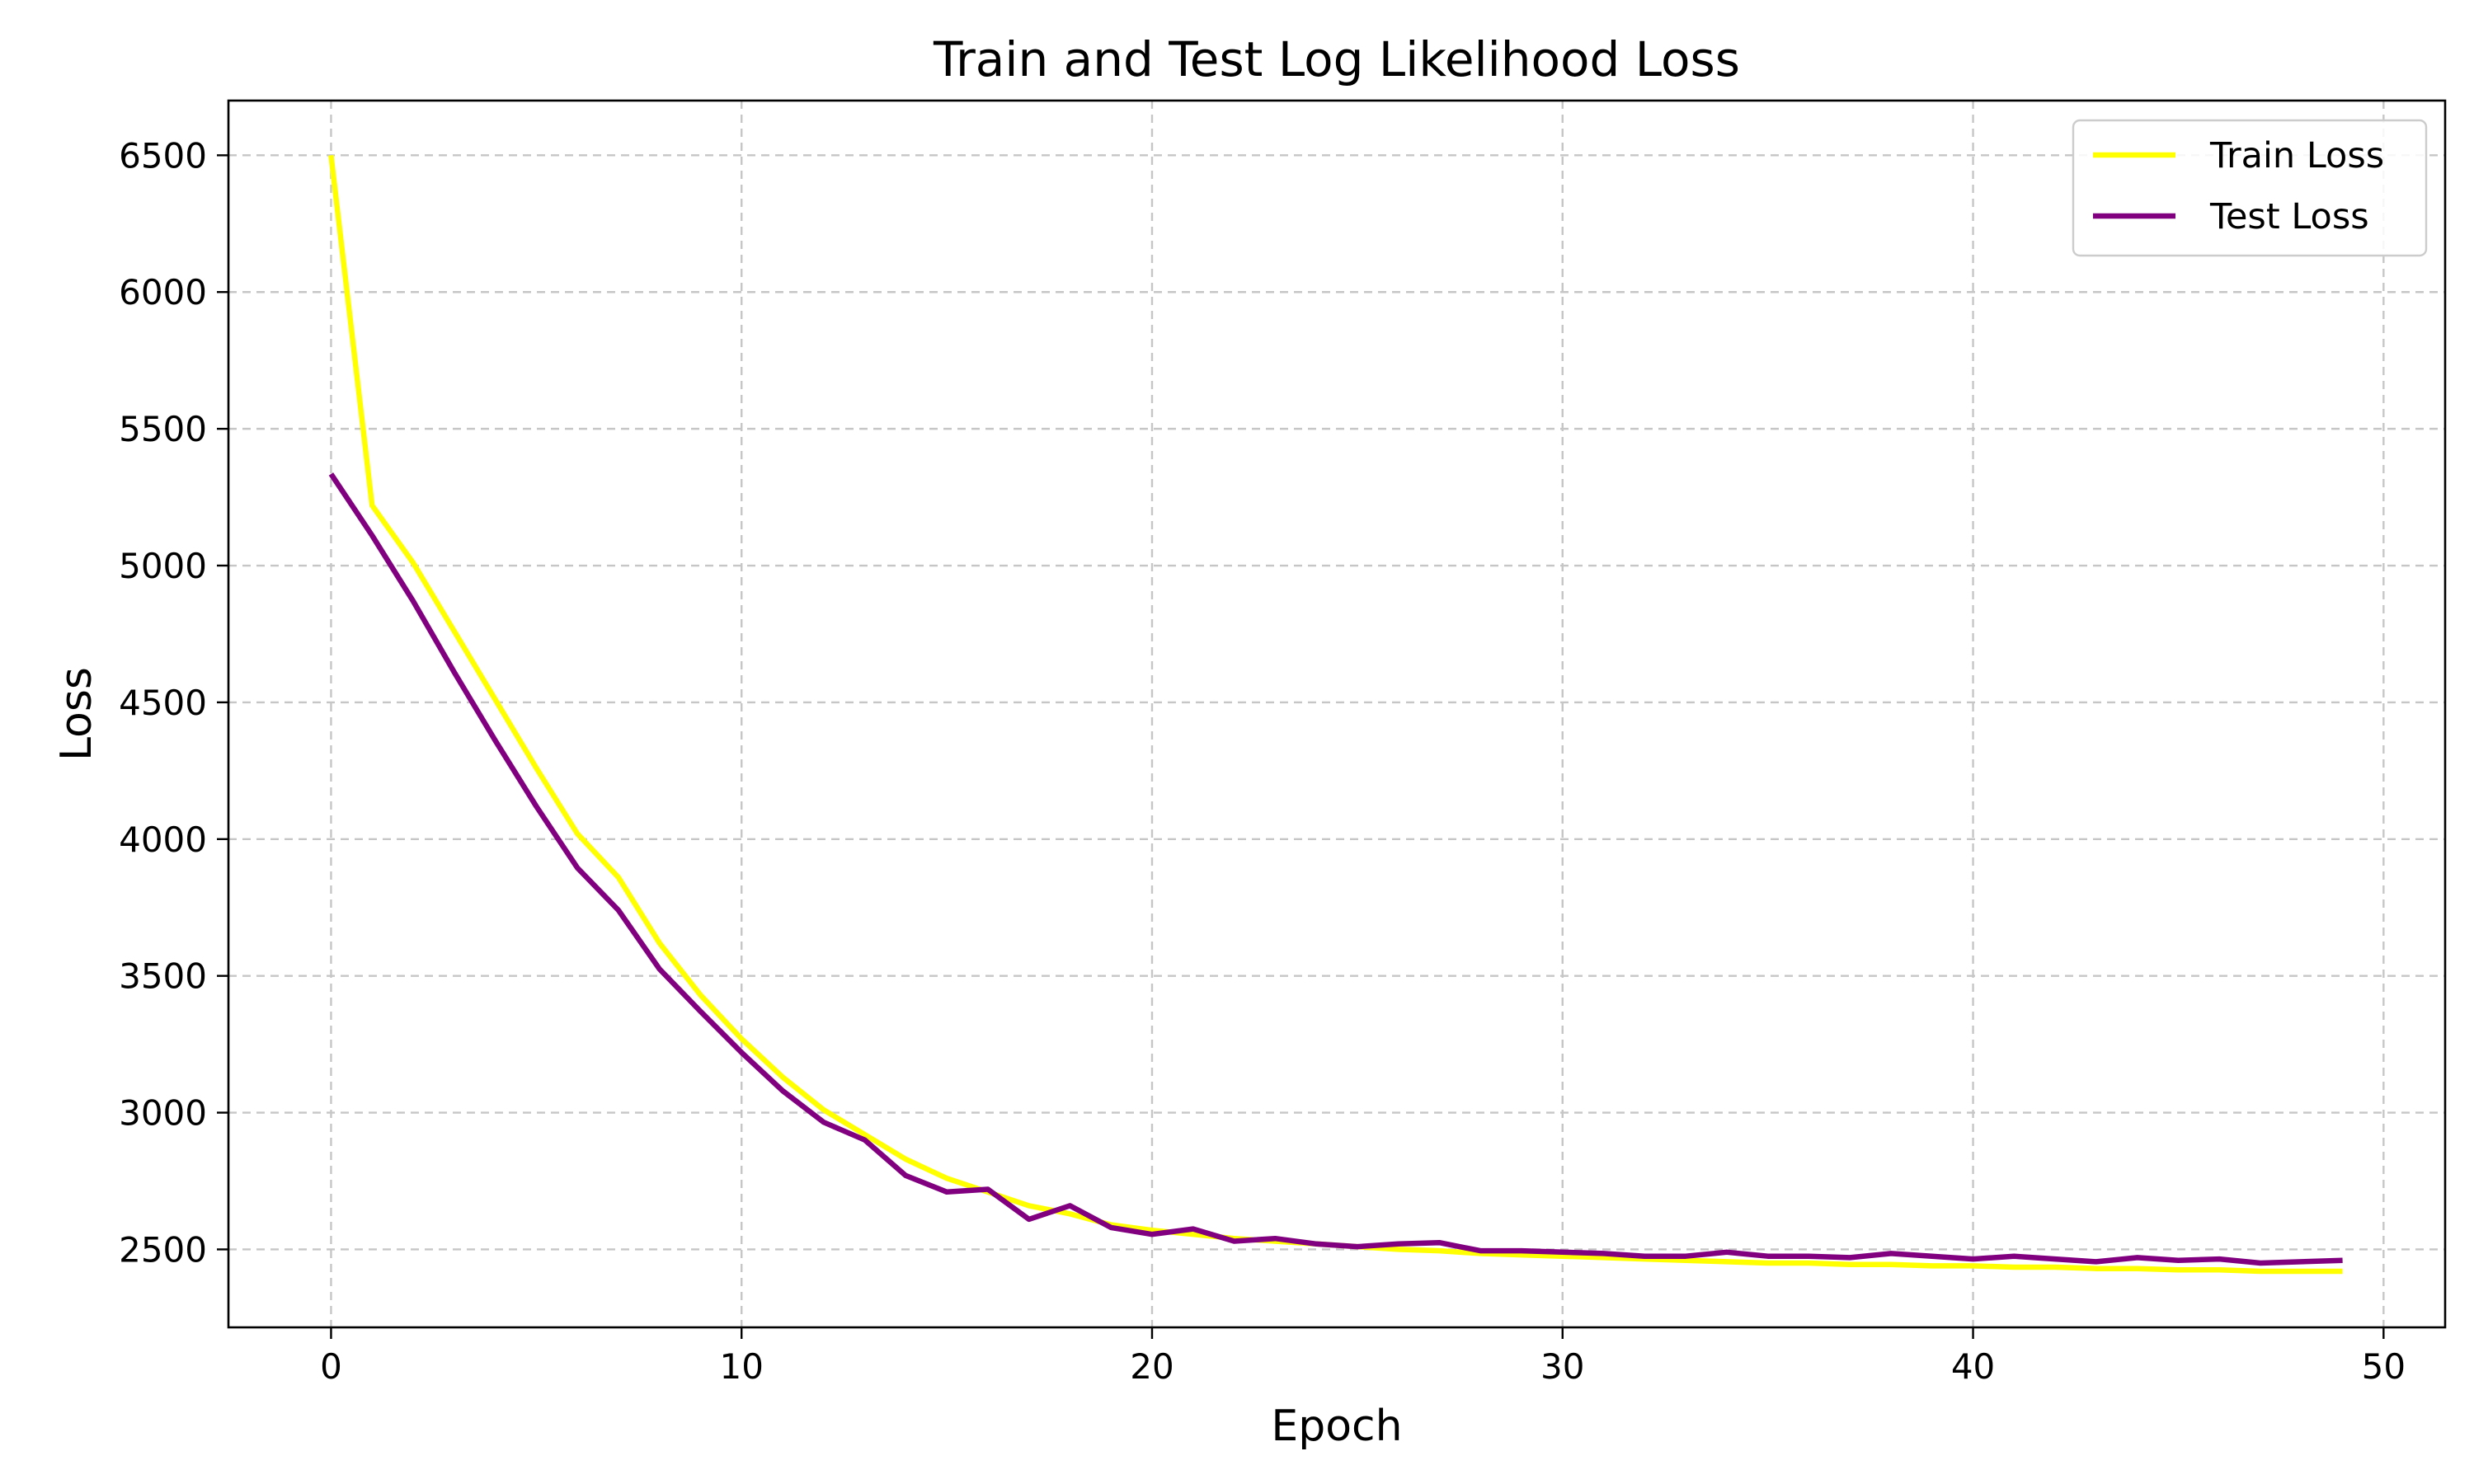 The width and height of the screenshot is (2474, 1484). What do you see at coordinates (163, 155) in the screenshot?
I see `y-tick-label: 6500` at bounding box center [163, 155].